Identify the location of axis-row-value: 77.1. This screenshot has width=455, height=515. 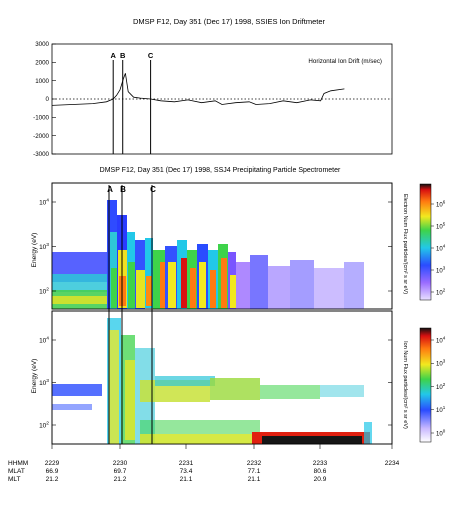
(254, 471).